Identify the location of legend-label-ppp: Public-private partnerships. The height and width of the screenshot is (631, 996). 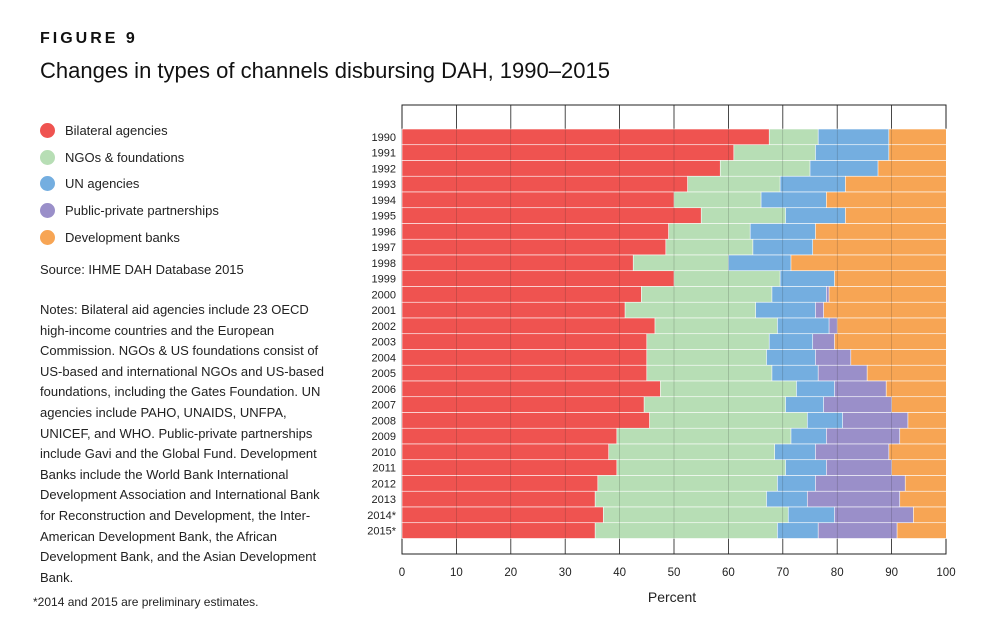
(142, 210).